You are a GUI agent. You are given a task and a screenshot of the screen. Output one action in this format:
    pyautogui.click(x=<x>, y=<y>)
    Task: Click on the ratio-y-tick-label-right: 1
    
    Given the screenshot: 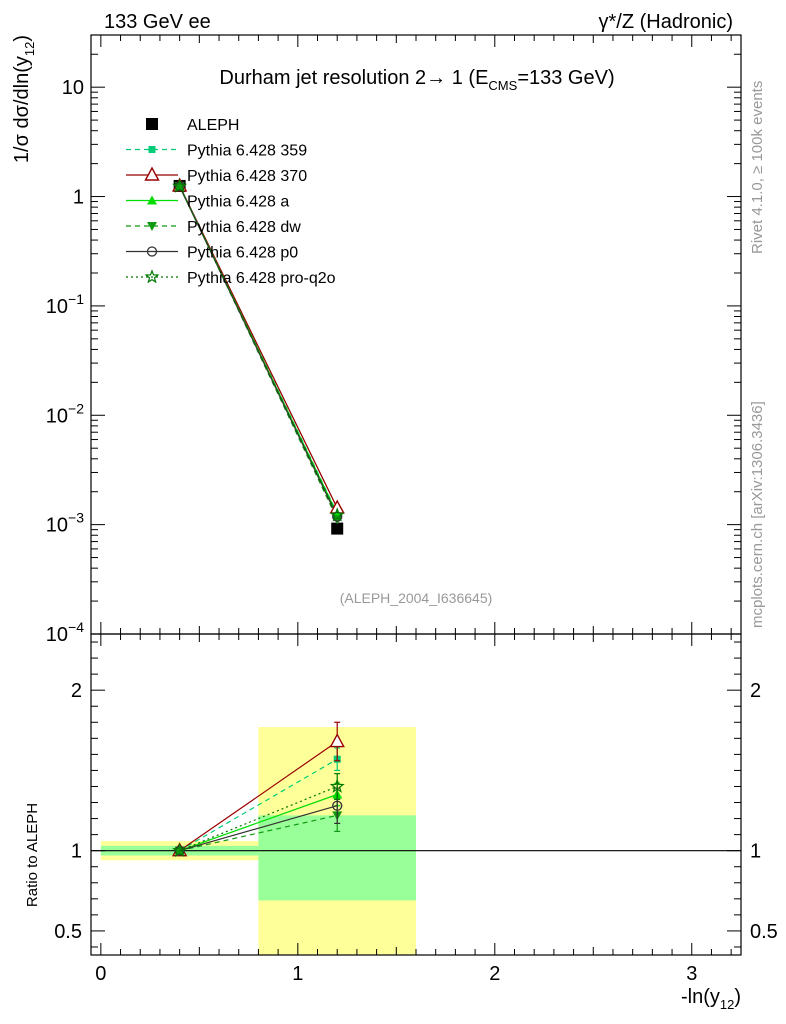 What is the action you would take?
    pyautogui.click(x=755, y=852)
    